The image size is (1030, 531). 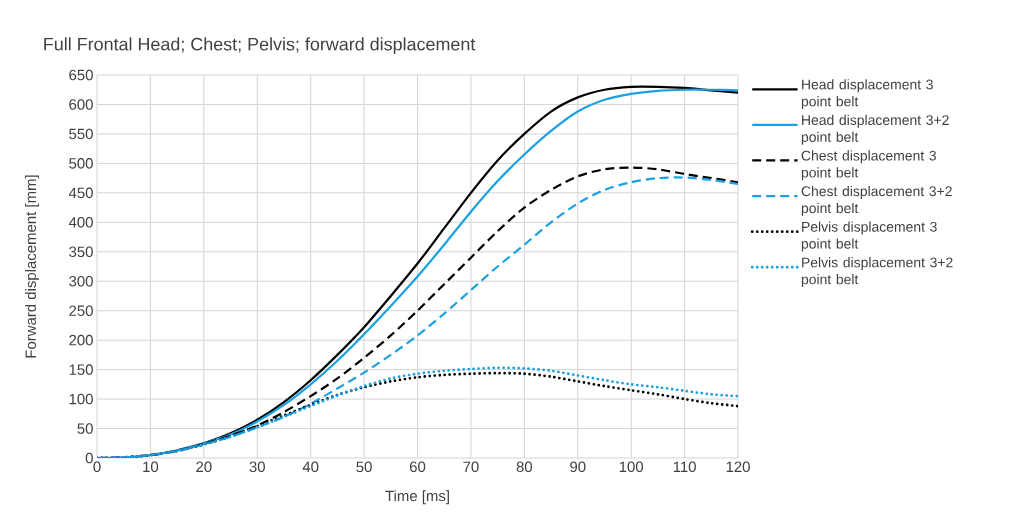 I want to click on y-tick-label: 100, so click(x=81, y=399).